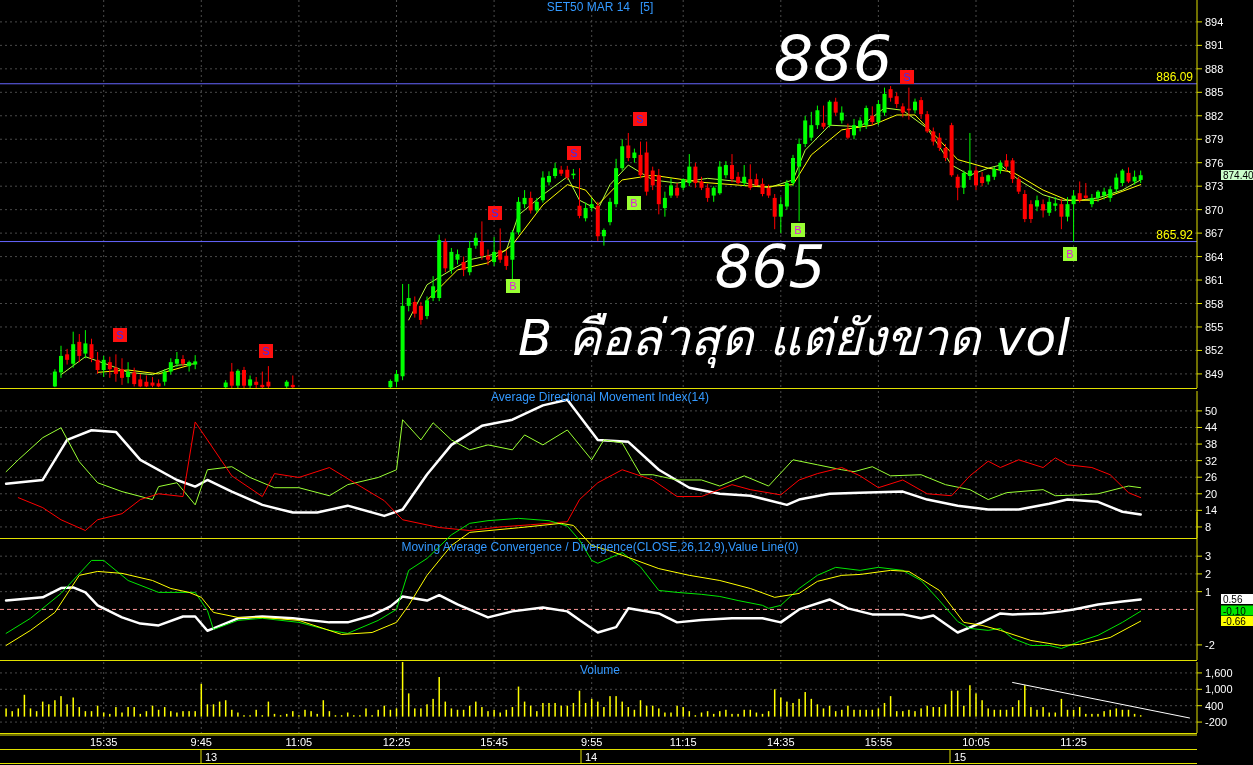 This screenshot has height=765, width=1253. Describe the element at coordinates (1214, 186) in the screenshot. I see `y-tick-label: 873` at that location.